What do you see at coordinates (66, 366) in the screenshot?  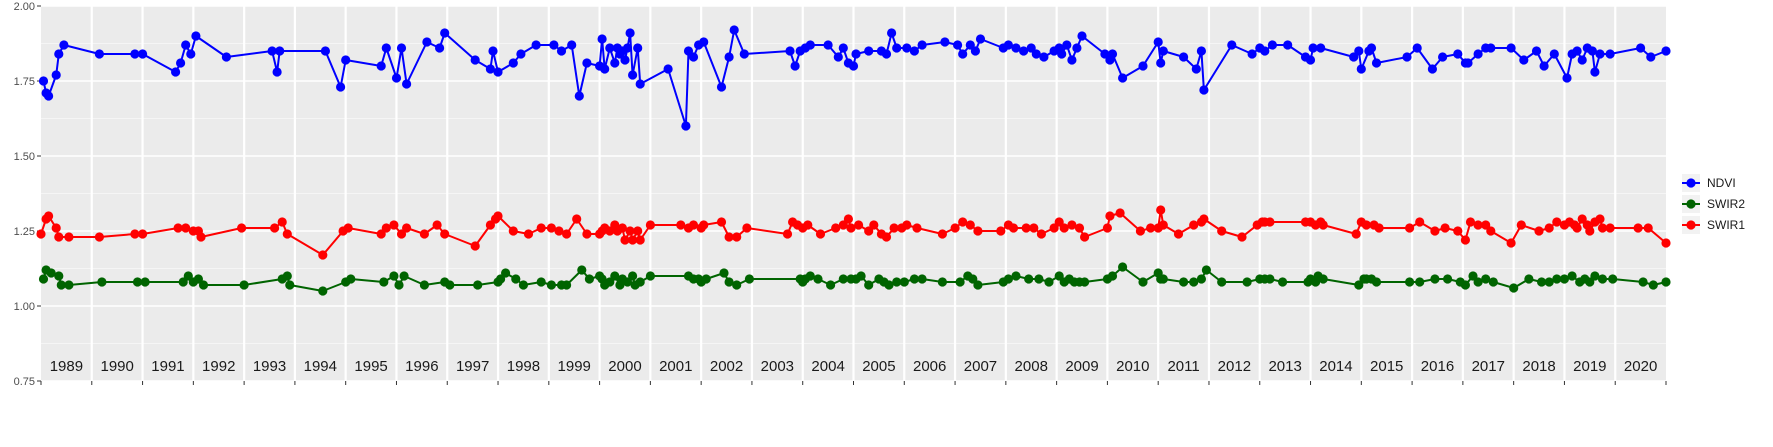 I see `year-label: 1989` at bounding box center [66, 366].